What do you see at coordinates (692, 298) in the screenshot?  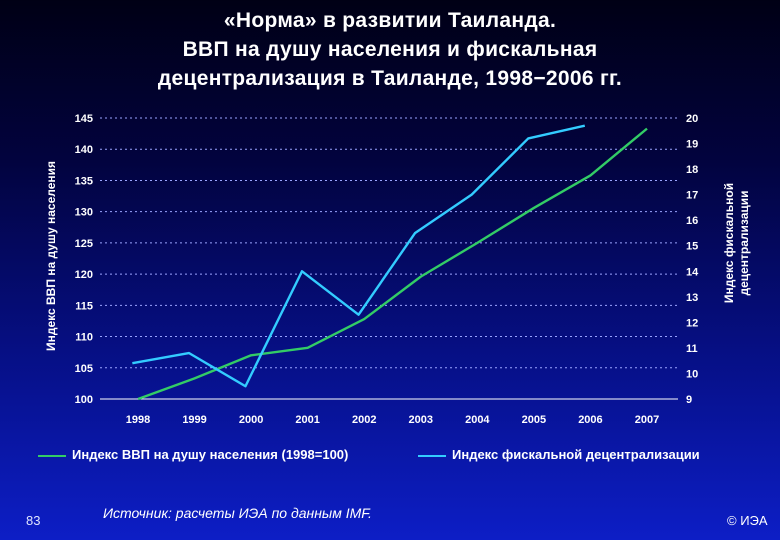 I see `right-tick-label: 13` at bounding box center [692, 298].